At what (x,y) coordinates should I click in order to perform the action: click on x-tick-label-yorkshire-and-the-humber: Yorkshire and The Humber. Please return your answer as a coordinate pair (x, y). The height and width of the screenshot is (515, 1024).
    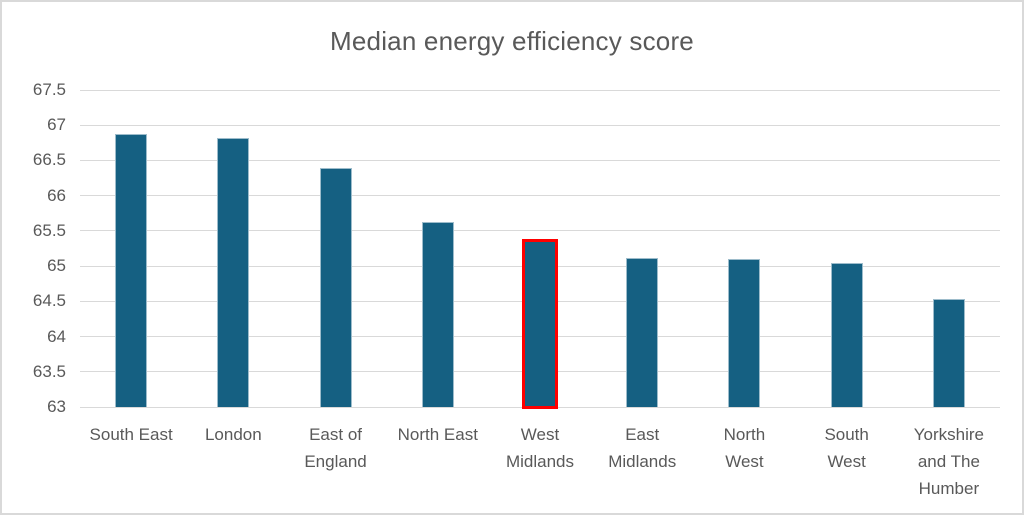
    Looking at the image, I should click on (948, 461).